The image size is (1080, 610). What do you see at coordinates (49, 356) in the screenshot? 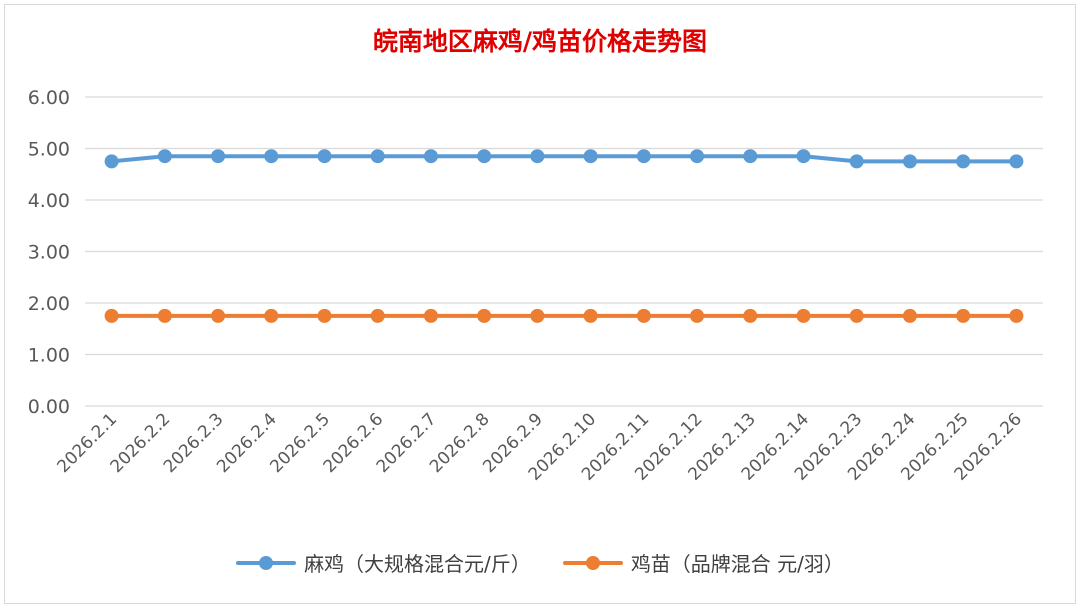
I see `y-tick-label: 1.00` at bounding box center [49, 356].